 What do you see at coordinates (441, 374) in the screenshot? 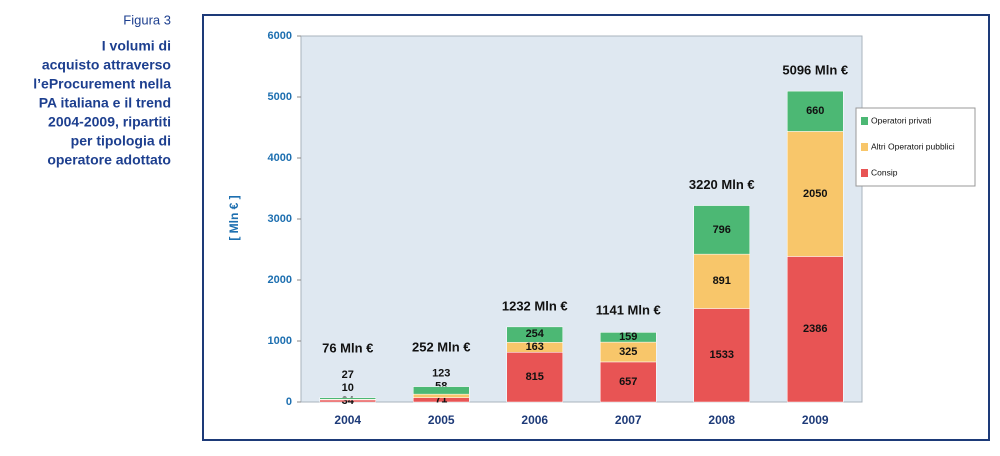
I see `data-label: 123` at bounding box center [441, 374].